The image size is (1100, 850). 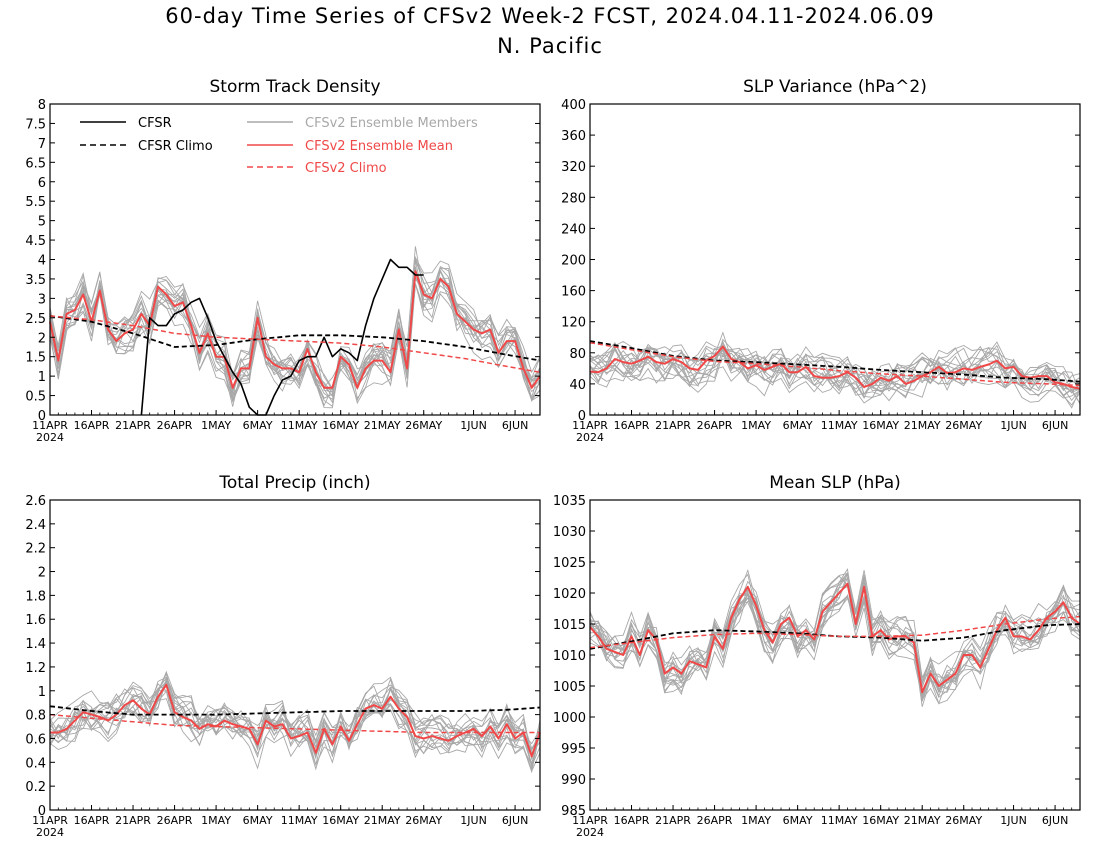 I want to click on y-tick-label: 0.4, so click(x=35, y=763).